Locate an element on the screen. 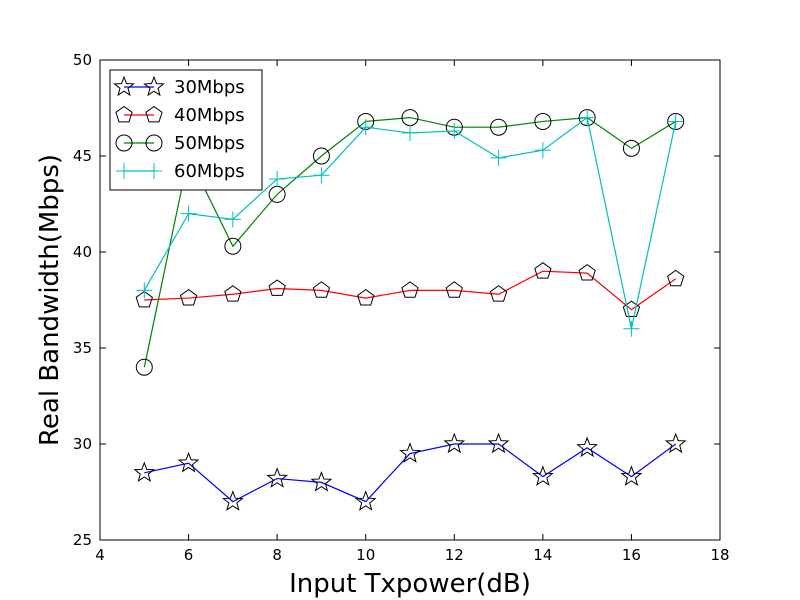  legend-label: 30Mbps is located at coordinates (209, 87).